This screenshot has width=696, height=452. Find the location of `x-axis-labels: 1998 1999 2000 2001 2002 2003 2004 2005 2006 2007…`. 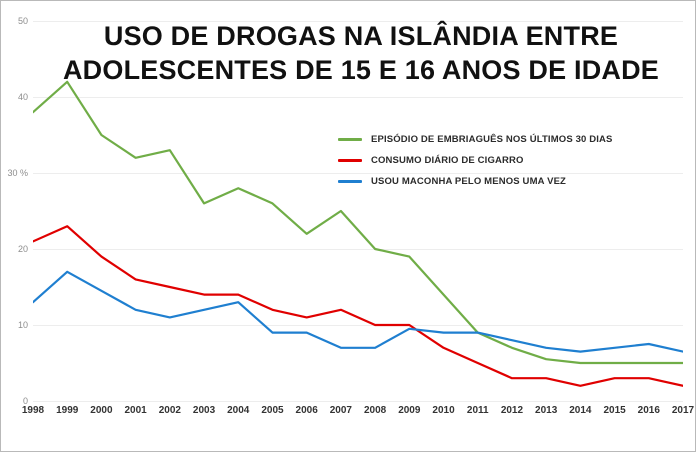

x-axis-labels: 1998 1999 2000 2001 2002 2003 2004 2005 2006 2007… is located at coordinates (358, 415).